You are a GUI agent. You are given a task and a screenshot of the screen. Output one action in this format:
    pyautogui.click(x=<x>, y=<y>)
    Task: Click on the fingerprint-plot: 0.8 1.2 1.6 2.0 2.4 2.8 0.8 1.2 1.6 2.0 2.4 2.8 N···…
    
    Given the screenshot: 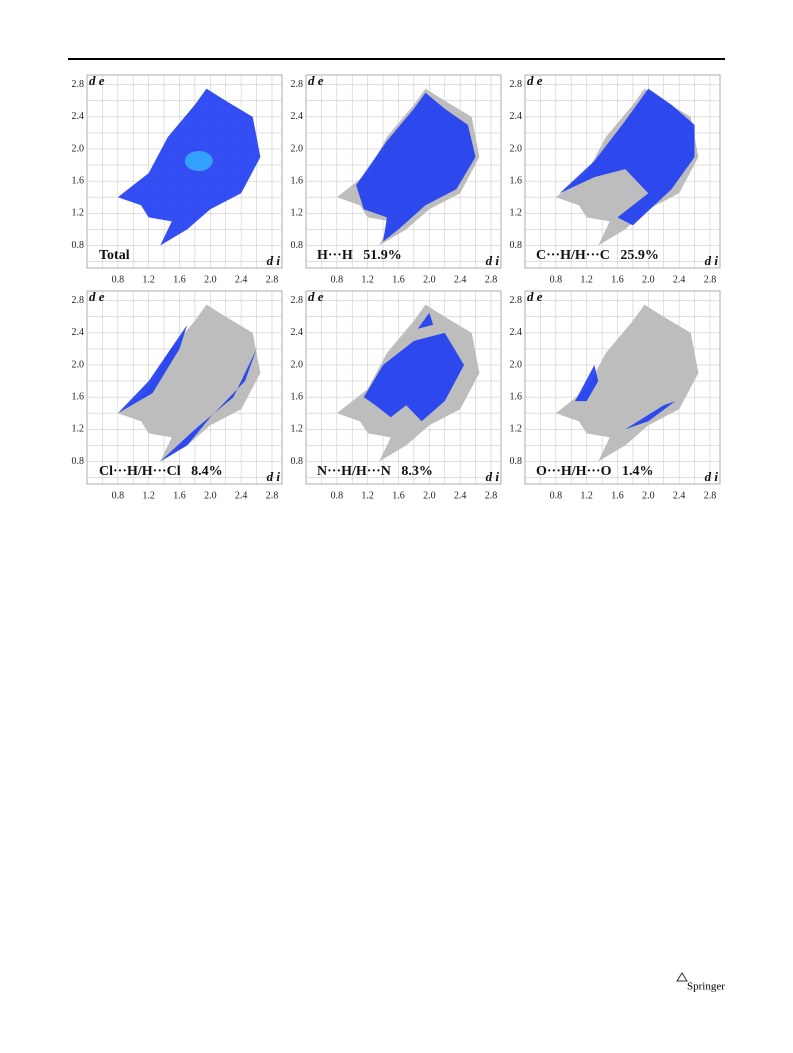 What is the action you would take?
    pyautogui.click(x=396, y=395)
    